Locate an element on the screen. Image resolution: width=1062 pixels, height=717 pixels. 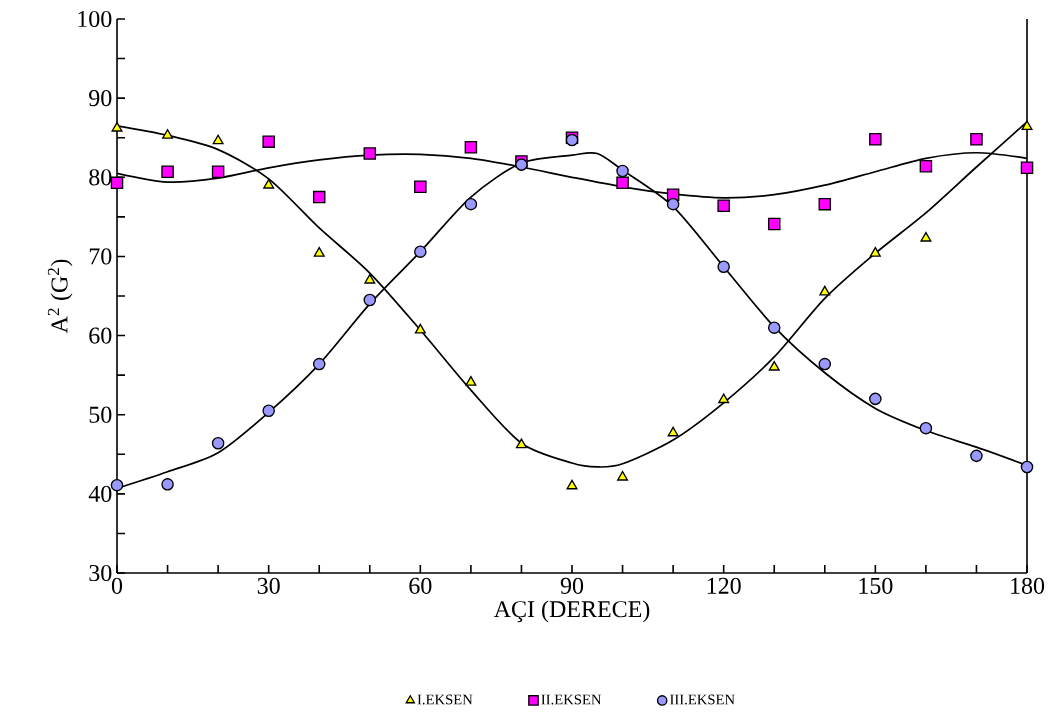
y-tick-label: 30 is located at coordinates (100, 573).